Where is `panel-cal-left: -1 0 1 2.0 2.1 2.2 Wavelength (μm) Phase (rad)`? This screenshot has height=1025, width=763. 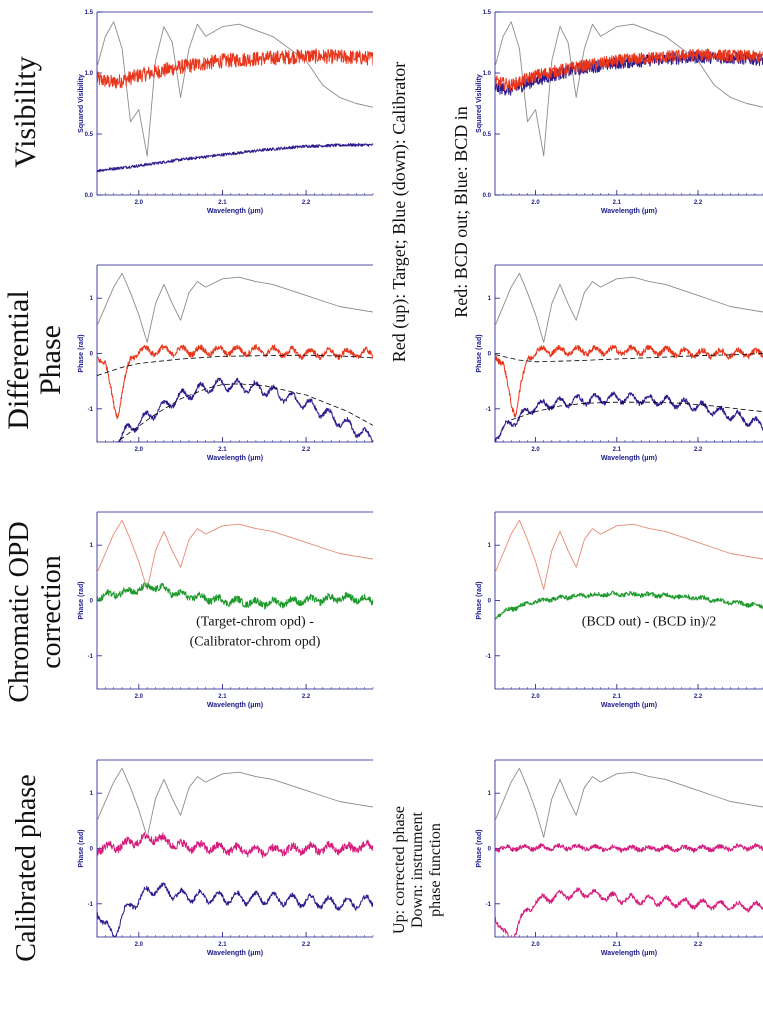
panel-cal-left: -1 0 1 2.0 2.1 2.2 Wavelength (μm) Phase (rad) is located at coordinates (226, 858).